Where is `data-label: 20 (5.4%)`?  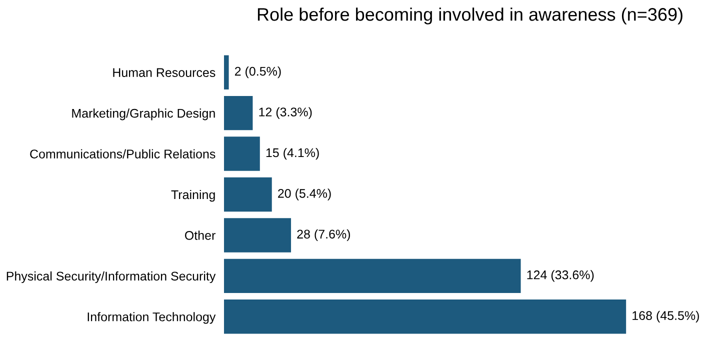 data-label: 20 (5.4%) is located at coordinates (304, 194).